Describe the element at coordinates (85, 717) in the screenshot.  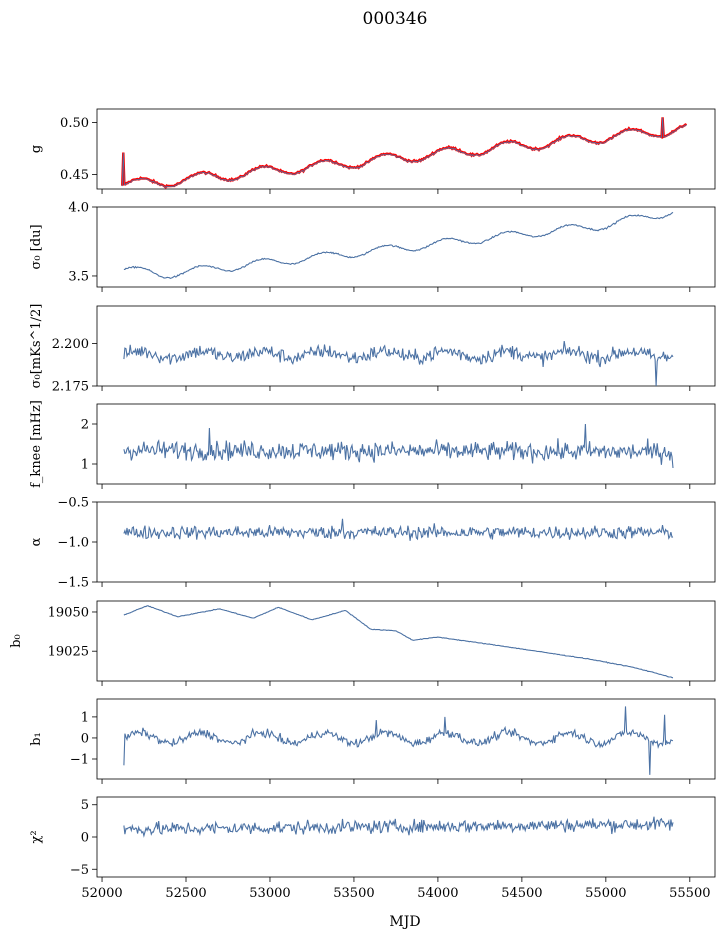
I see `ytick-label-b1: 1` at that location.